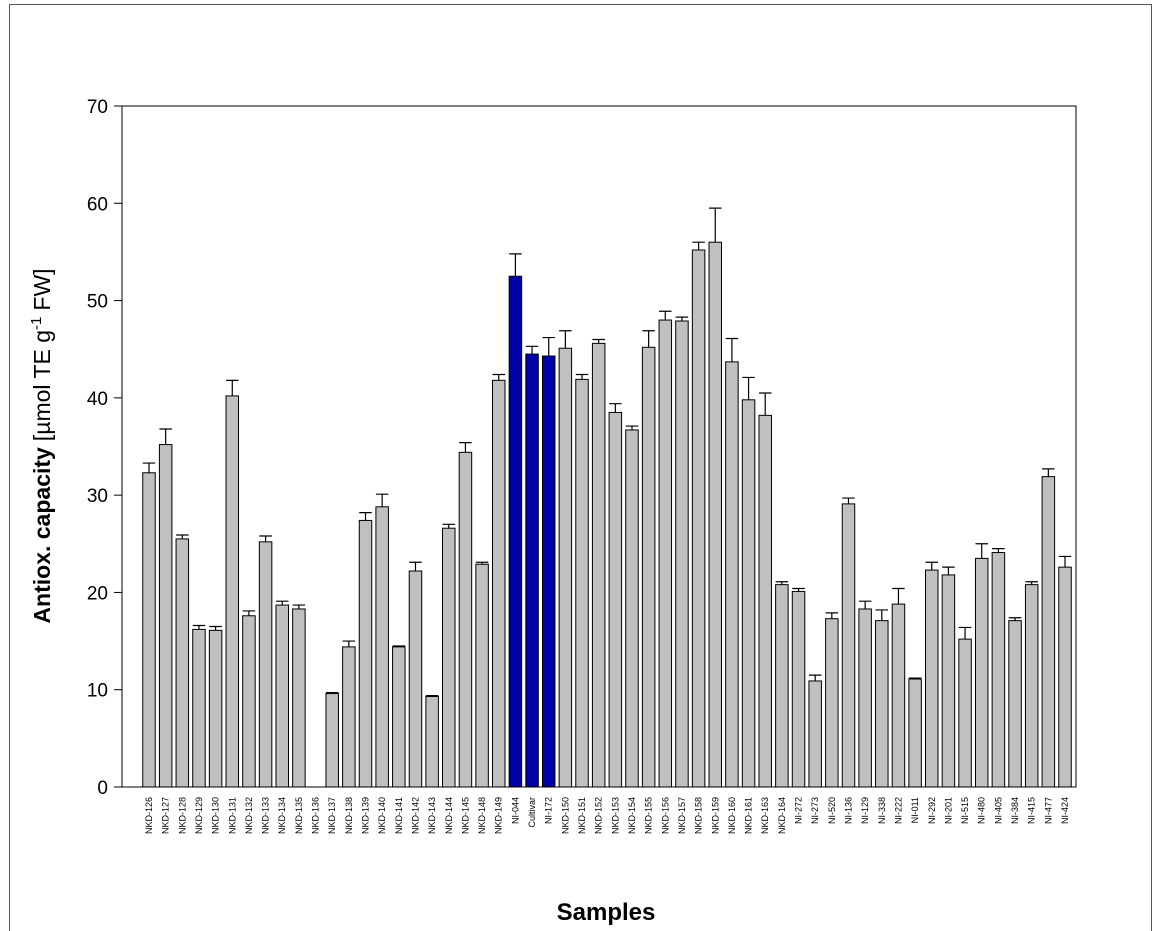 The width and height of the screenshot is (1155, 931). What do you see at coordinates (832, 810) in the screenshot?
I see `x-tick-label: NI-520` at bounding box center [832, 810].